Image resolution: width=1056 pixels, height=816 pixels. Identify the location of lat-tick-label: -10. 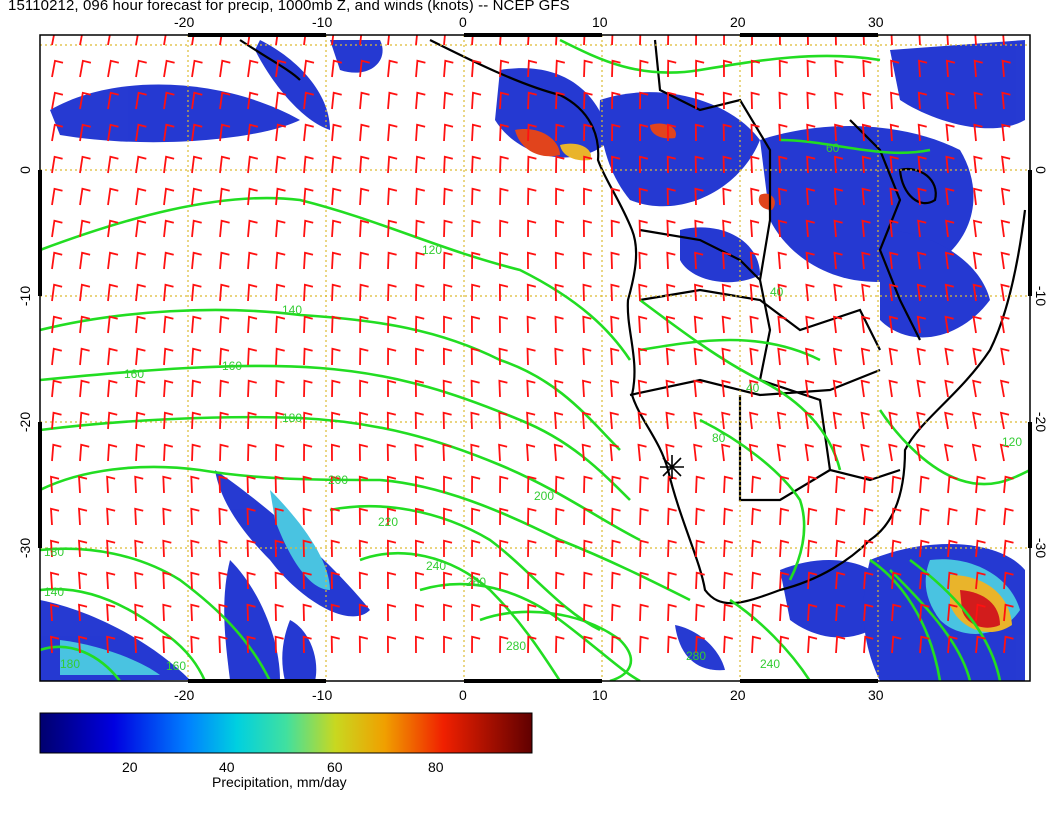
(1041, 296).